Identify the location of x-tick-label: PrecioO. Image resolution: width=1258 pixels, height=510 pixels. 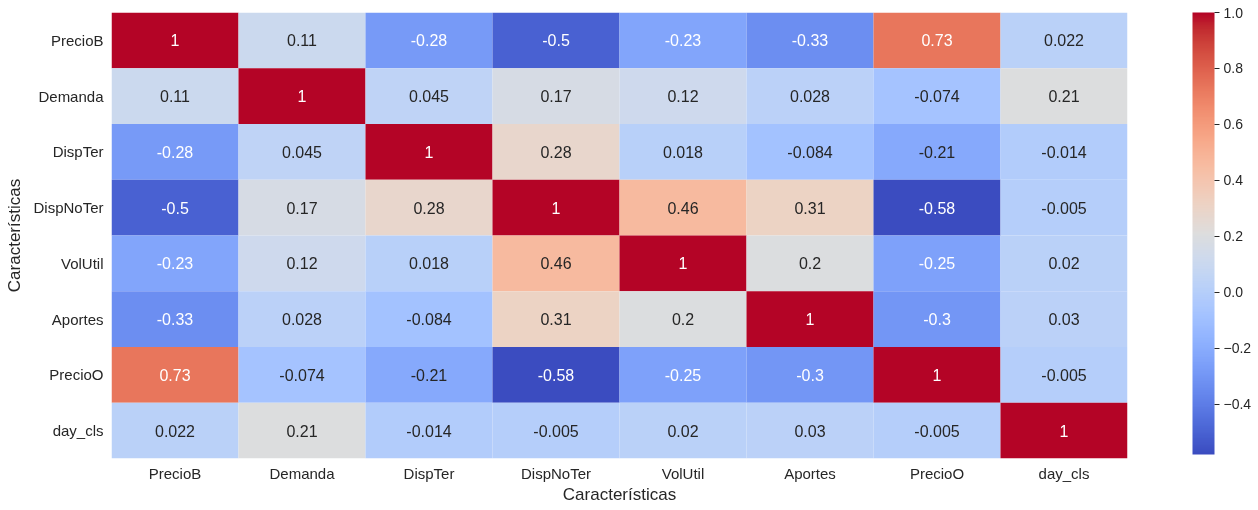
(937, 473).